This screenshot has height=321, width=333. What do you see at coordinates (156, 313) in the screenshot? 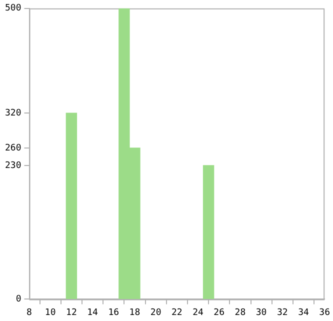
I see `x-tick-label: 20` at bounding box center [156, 313].